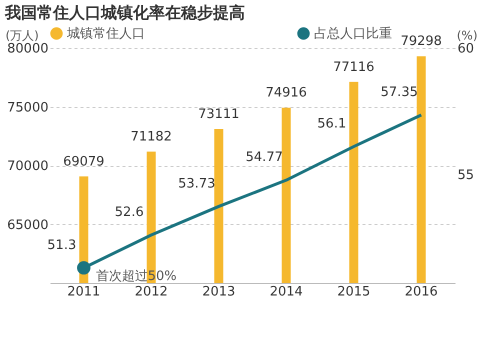 The width and height of the screenshot is (500, 338). I want to click on data-label: 52.6, so click(129, 212).